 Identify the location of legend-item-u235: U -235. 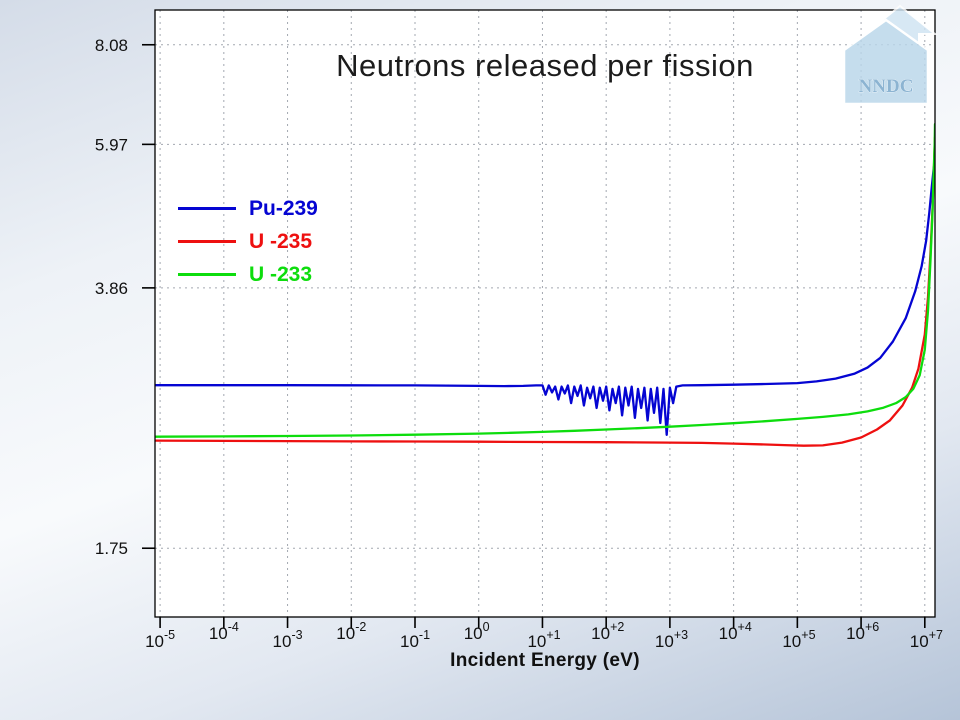
(248, 241).